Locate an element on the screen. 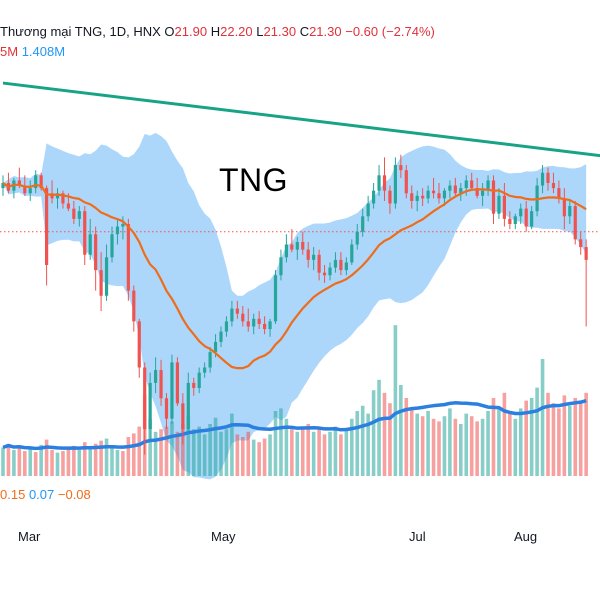  open-label: O is located at coordinates (169, 31).